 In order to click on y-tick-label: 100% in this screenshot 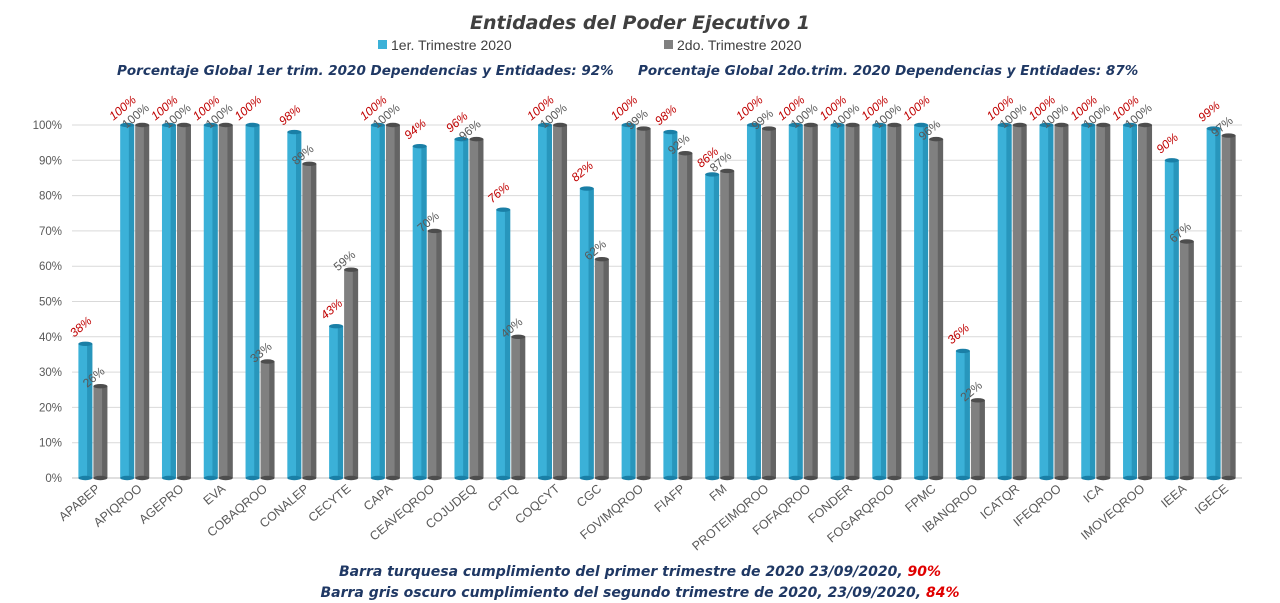, I will do `click(47, 126)`.